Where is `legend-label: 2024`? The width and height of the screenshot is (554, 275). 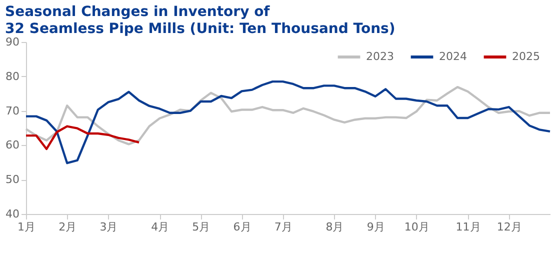
legend-label: 2024 is located at coordinates (453, 56).